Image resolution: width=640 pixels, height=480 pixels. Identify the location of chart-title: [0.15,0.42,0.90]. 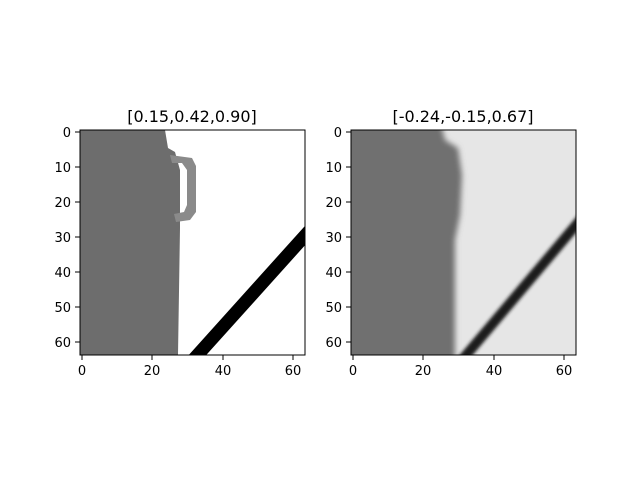
(192, 116).